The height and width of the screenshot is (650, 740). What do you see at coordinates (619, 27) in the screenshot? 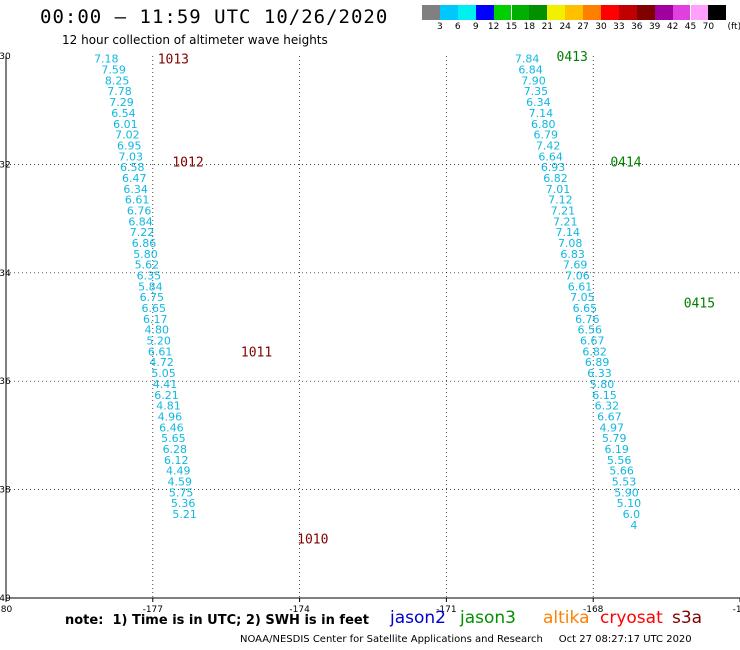
I see `colorbar-label: 33` at bounding box center [619, 27].